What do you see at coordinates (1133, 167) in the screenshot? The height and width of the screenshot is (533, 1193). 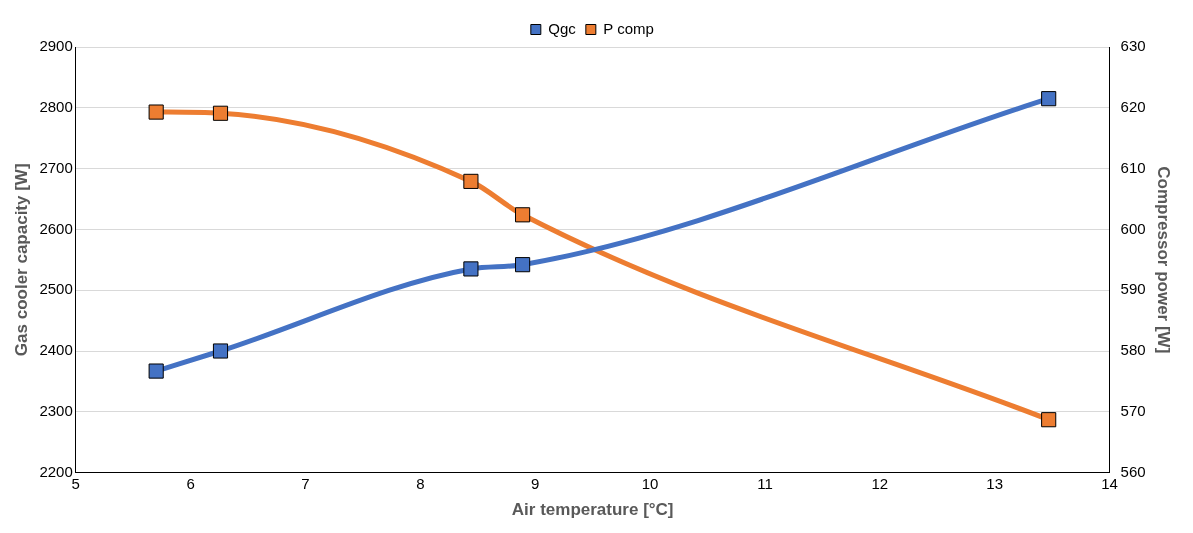 I see `y2-tick-label: 610` at bounding box center [1133, 167].